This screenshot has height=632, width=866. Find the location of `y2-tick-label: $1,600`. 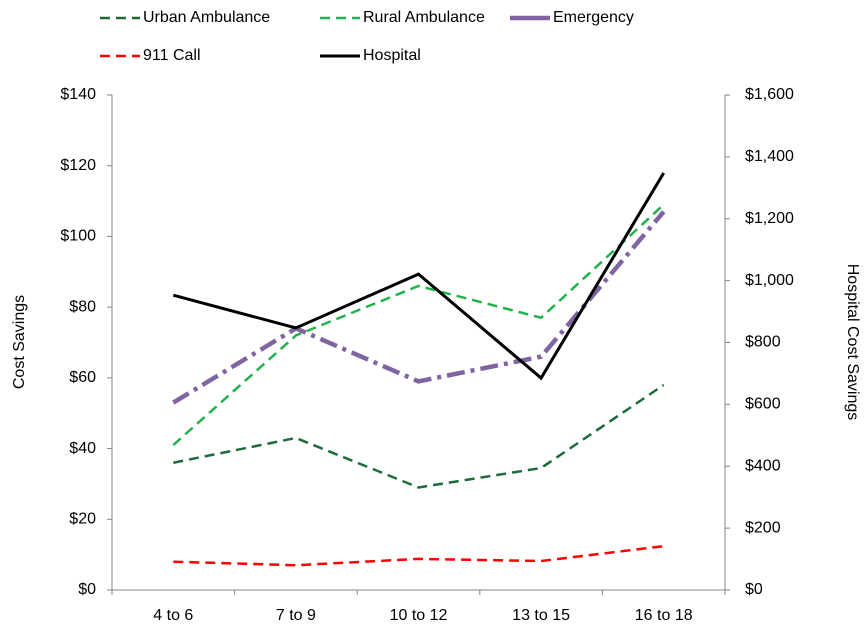

y2-tick-label: $1,600 is located at coordinates (769, 94).